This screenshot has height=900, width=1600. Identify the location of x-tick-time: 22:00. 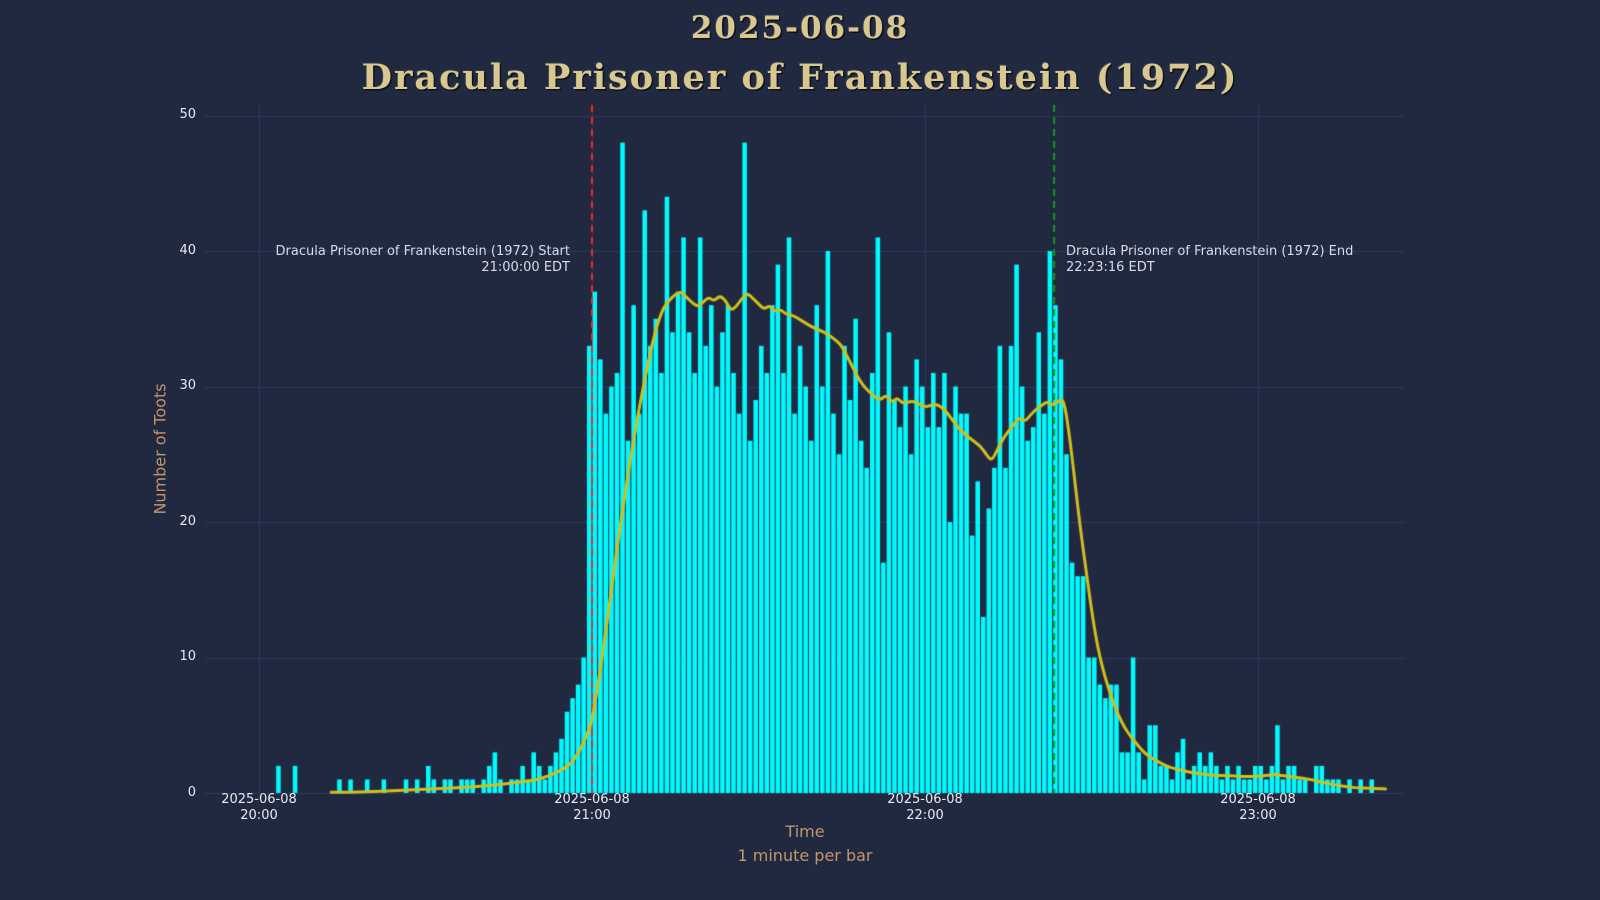
(925, 815).